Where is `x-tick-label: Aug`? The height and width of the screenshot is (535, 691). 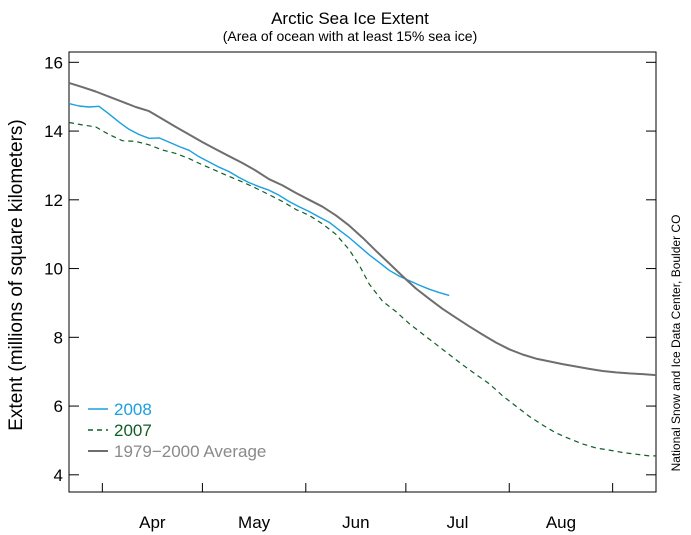 x-tick-label: Aug is located at coordinates (561, 522).